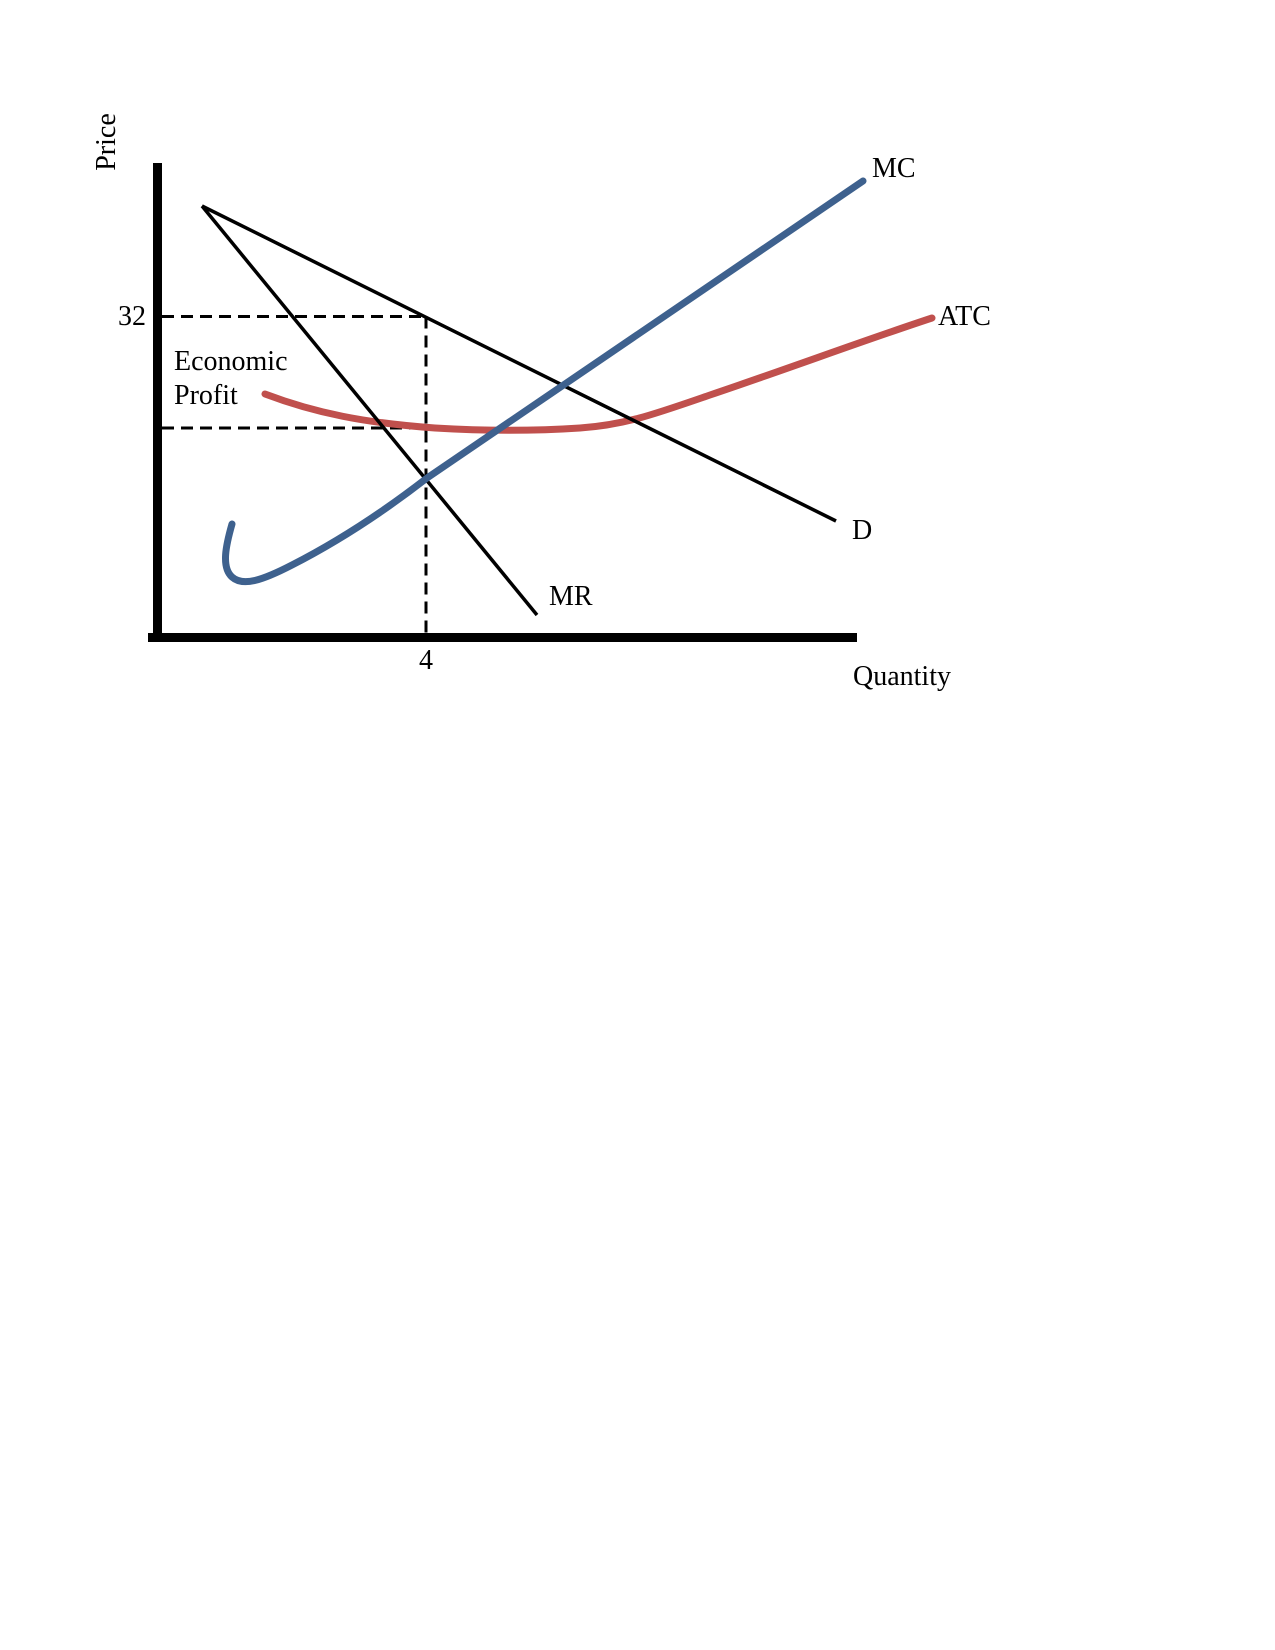 The width and height of the screenshot is (1275, 1650). Describe the element at coordinates (132, 316) in the screenshot. I see `price-tick-32: 32` at that location.